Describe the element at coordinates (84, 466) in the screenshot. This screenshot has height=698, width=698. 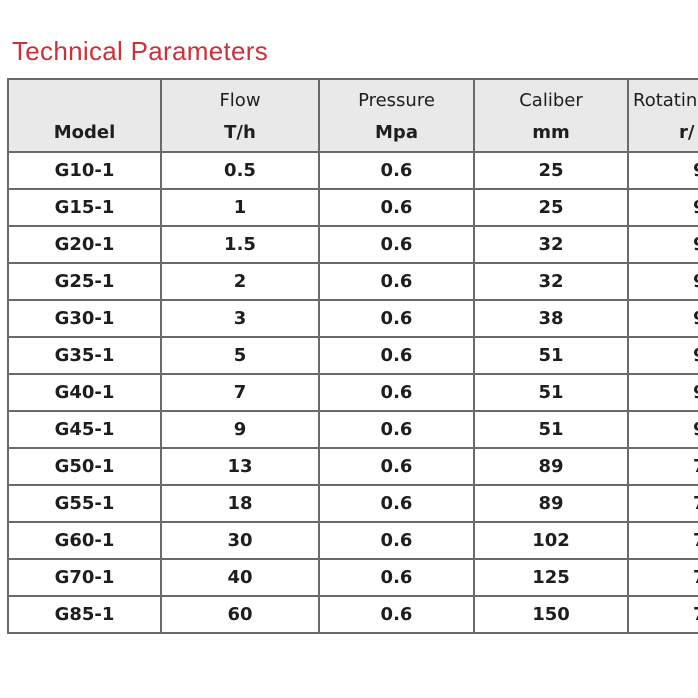
I see `table-cell: G50-1` at that location.